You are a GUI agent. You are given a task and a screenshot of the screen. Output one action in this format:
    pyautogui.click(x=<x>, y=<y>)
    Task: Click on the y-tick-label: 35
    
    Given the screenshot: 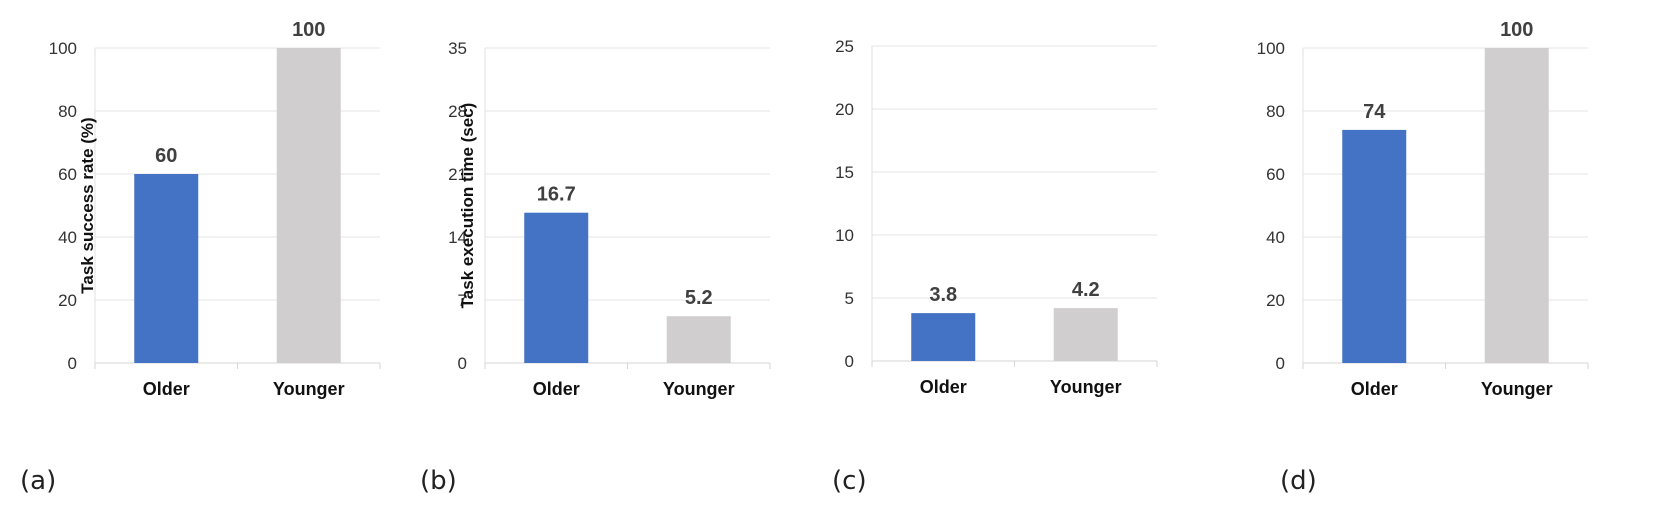 What is the action you would take?
    pyautogui.click(x=457, y=48)
    